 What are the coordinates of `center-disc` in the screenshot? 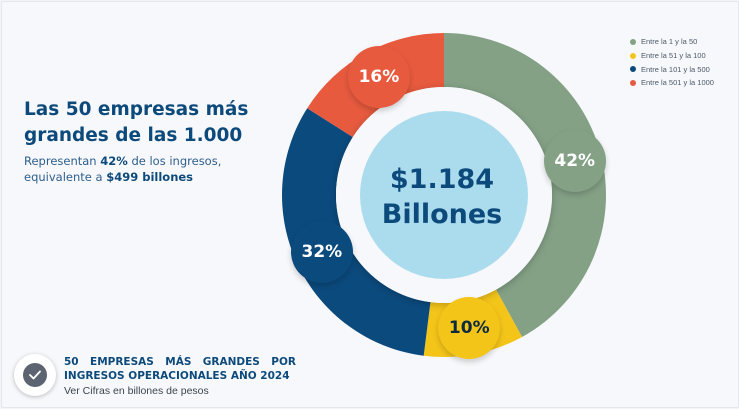 It's located at (444, 195).